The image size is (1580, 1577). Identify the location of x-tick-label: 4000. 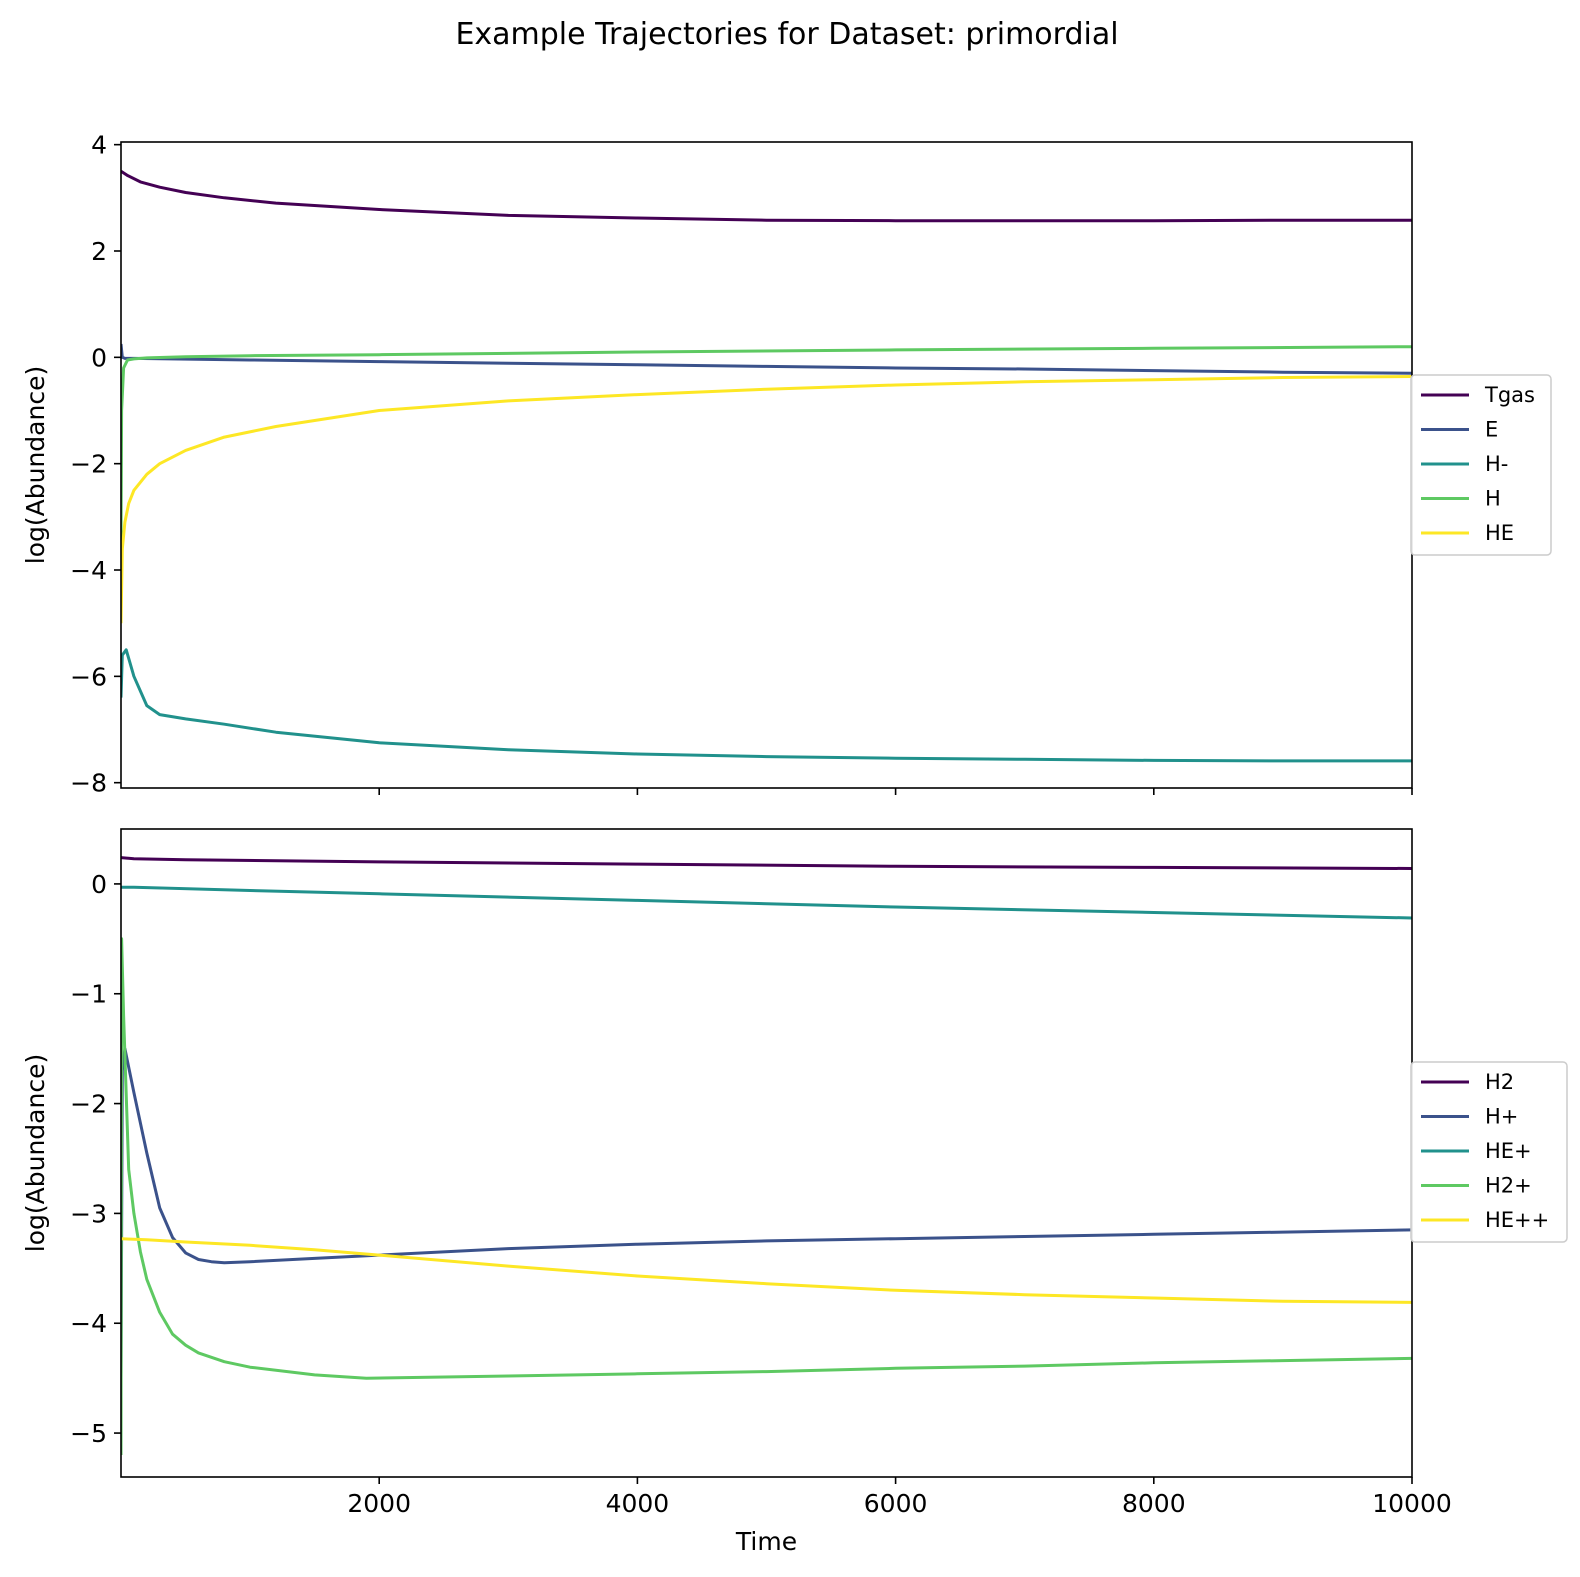
(638, 1503).